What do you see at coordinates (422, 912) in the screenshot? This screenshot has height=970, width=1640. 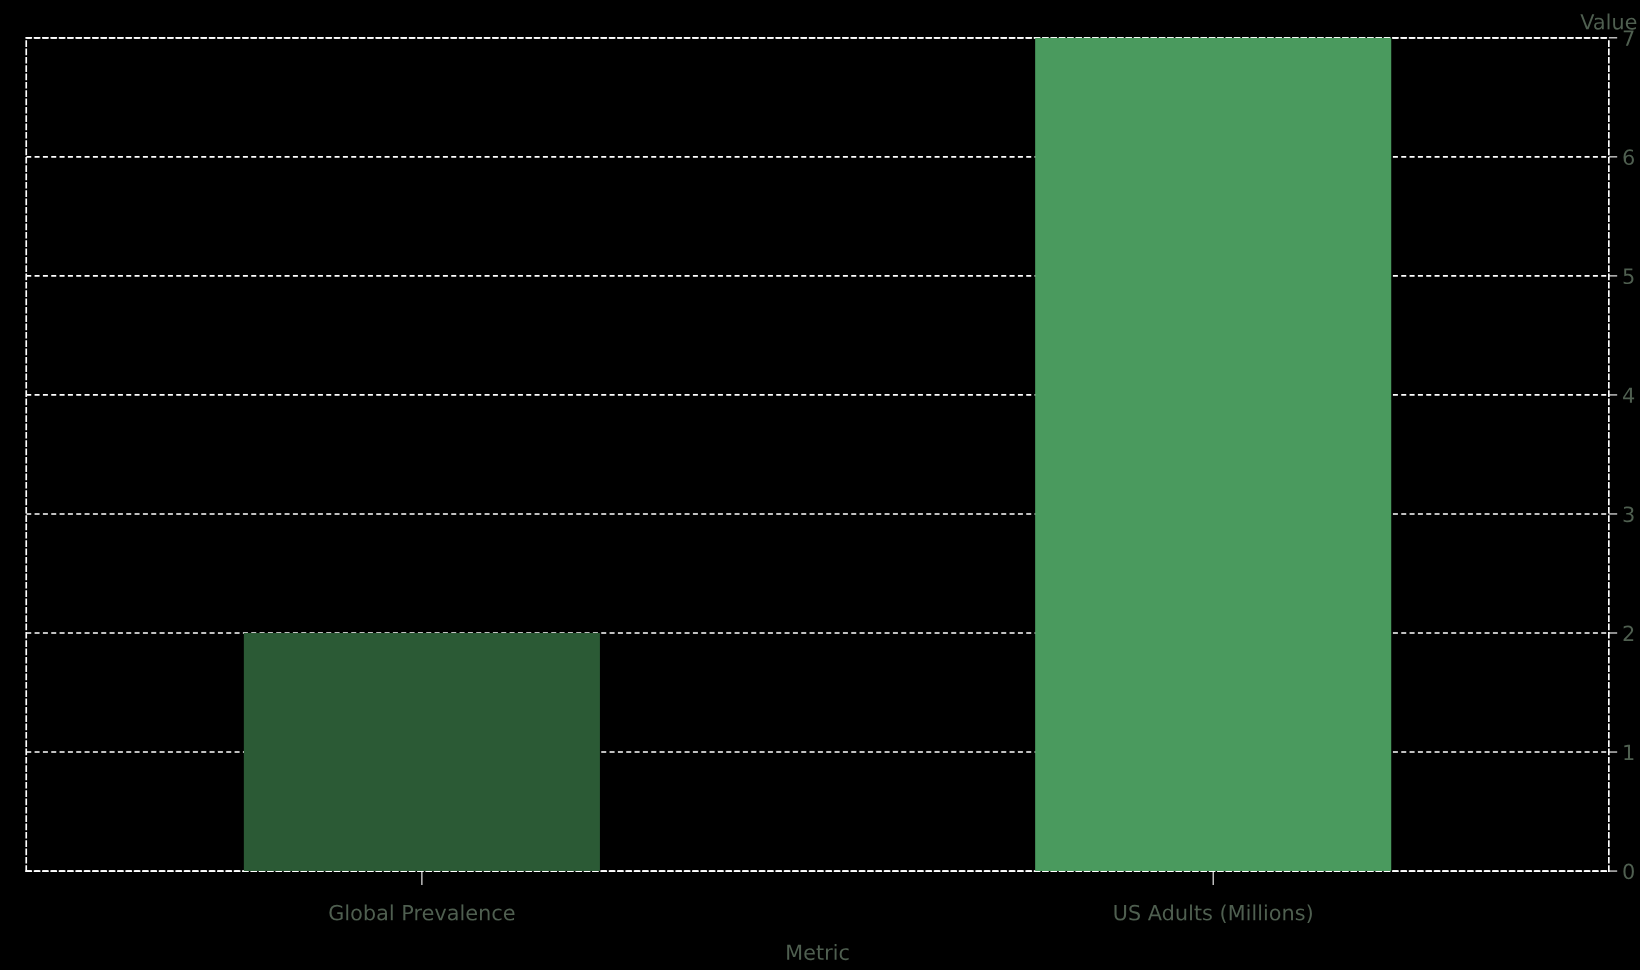 I see `x-tick-label: Global Prevalence` at bounding box center [422, 912].